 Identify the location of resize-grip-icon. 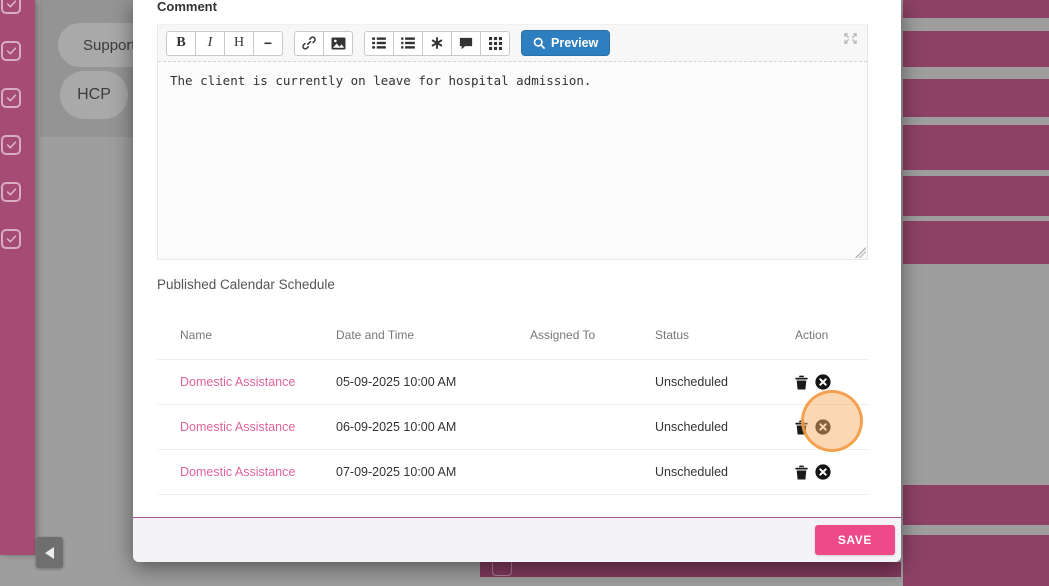
(860, 252).